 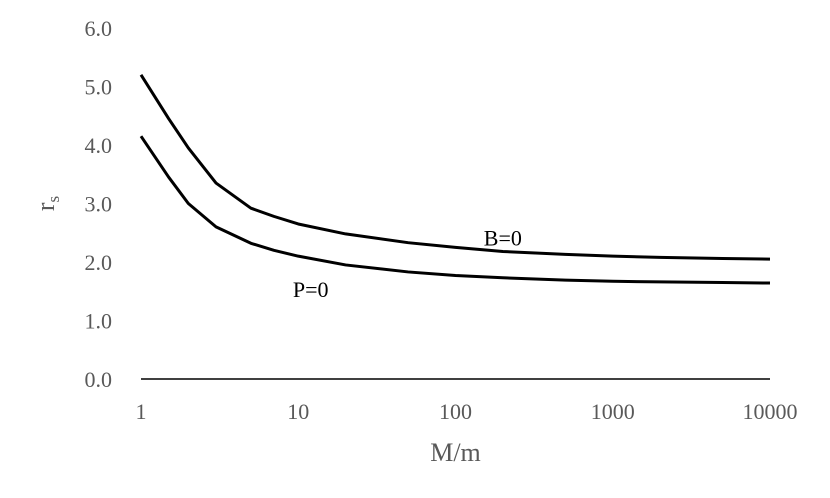 I want to click on x-tick-label: 1, so click(x=141, y=411).